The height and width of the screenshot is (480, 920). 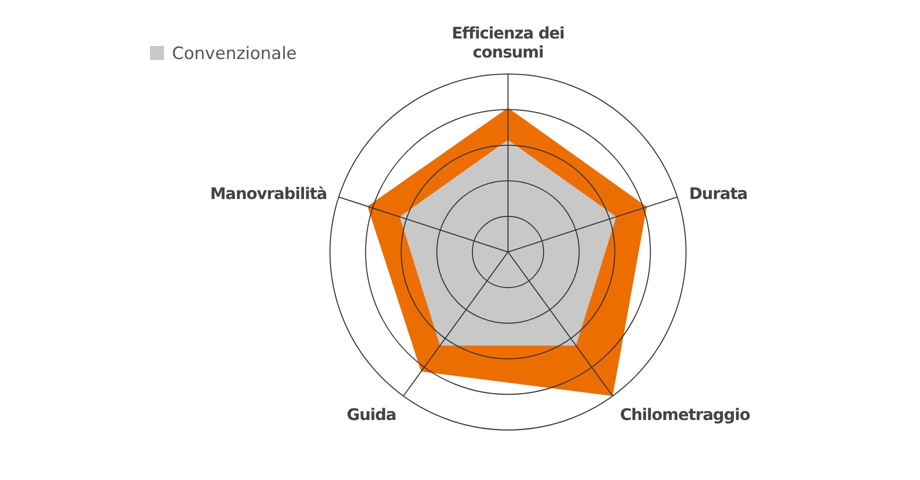 I want to click on spoke-label: Efficienza dei consumi, so click(x=508, y=43).